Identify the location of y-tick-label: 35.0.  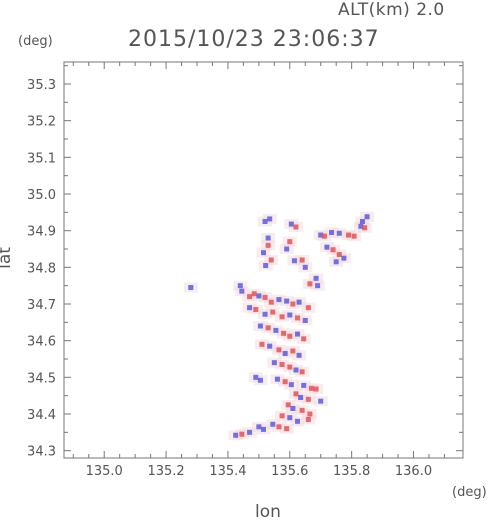
(41, 195).